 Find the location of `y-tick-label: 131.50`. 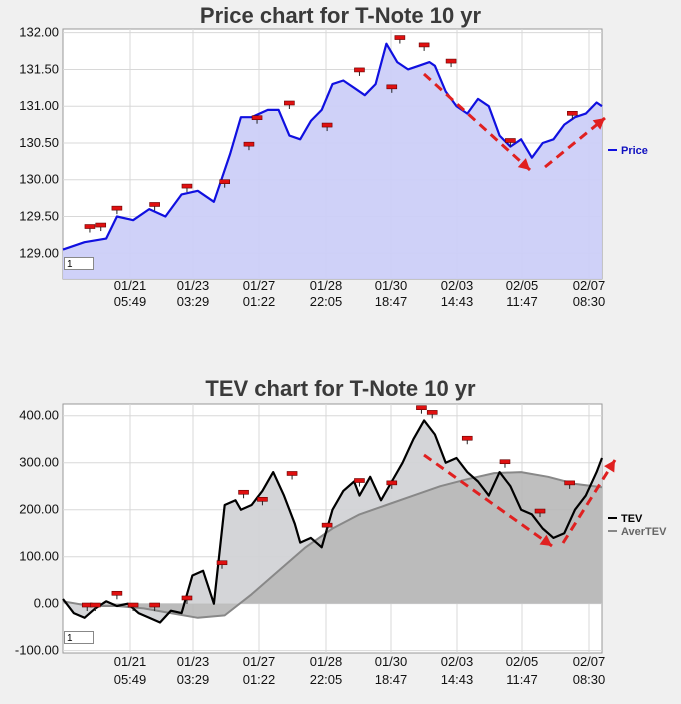

y-tick-label: 131.50 is located at coordinates (39, 68).